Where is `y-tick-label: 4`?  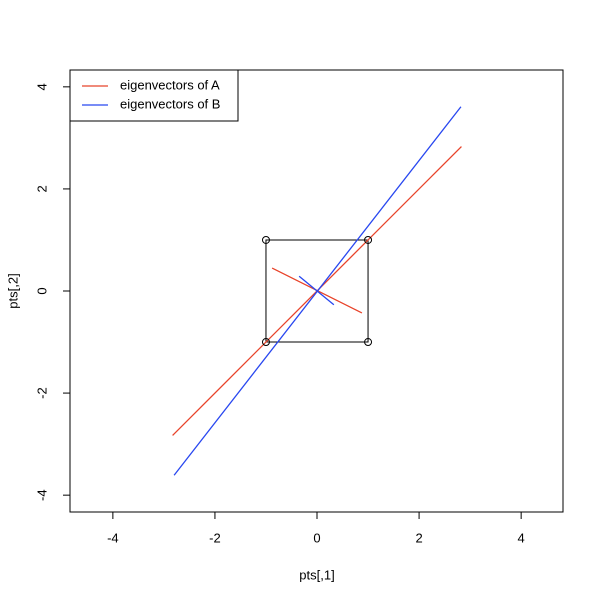 y-tick-label: 4 is located at coordinates (41, 86).